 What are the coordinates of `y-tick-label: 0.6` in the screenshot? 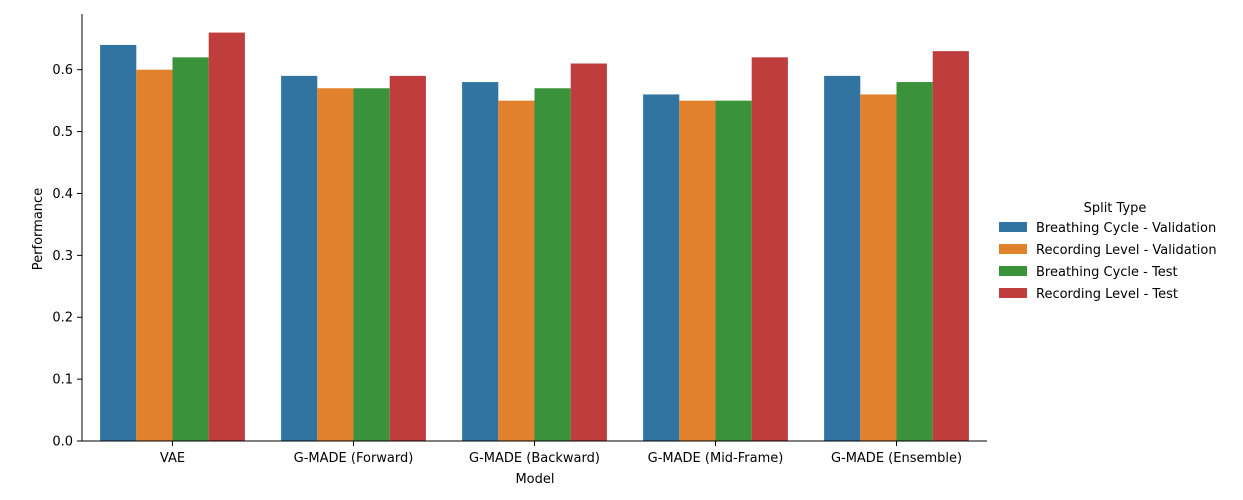 It's located at (62, 70).